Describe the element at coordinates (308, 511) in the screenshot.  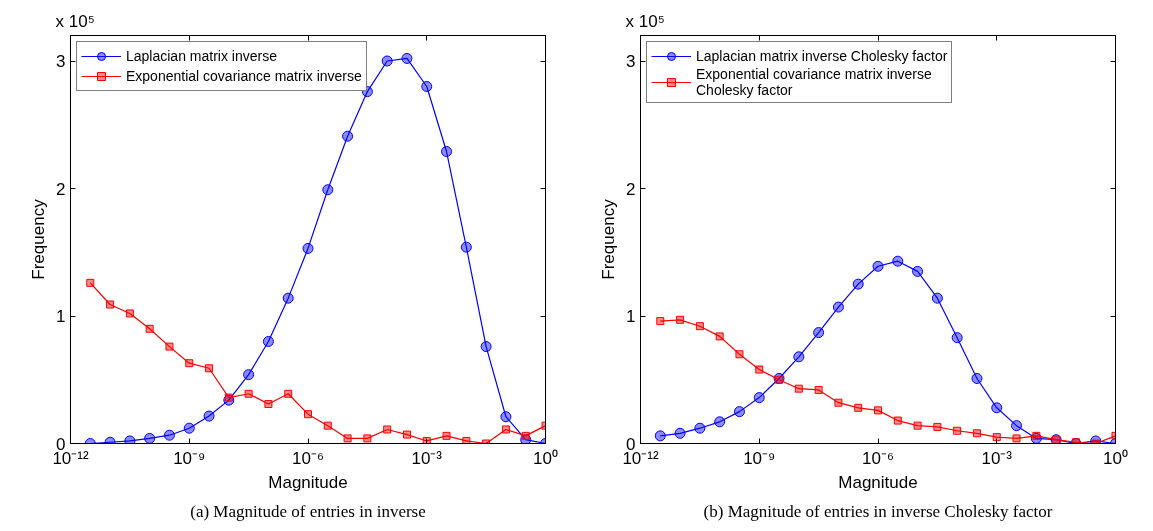
I see `text: (a) Magnitude of entries in inverse` at that location.